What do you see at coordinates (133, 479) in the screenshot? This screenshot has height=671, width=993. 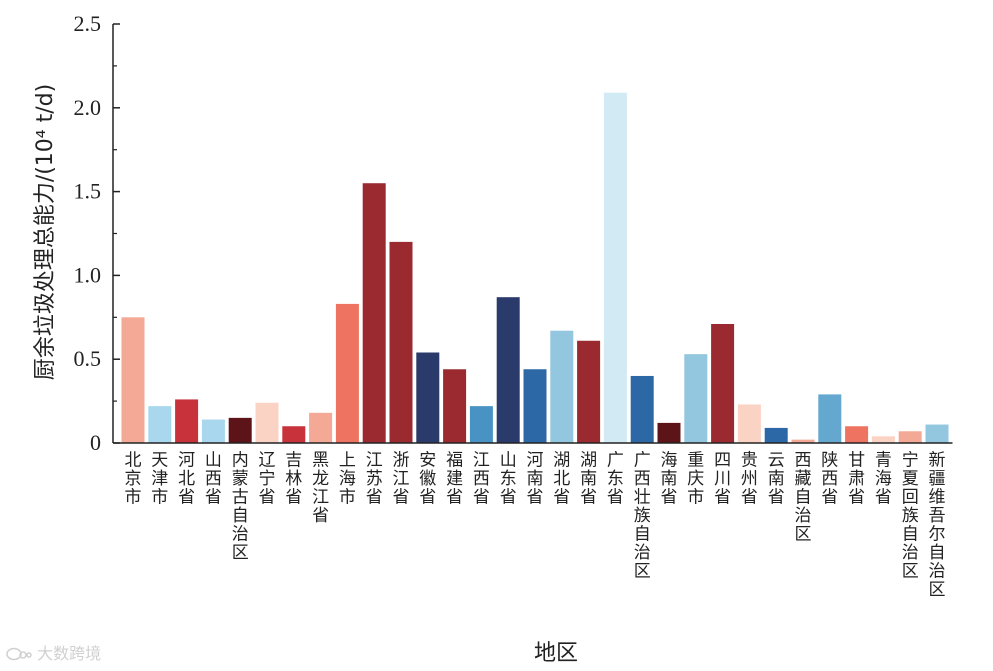 I see `x-tick-label: 北京市` at bounding box center [133, 479].